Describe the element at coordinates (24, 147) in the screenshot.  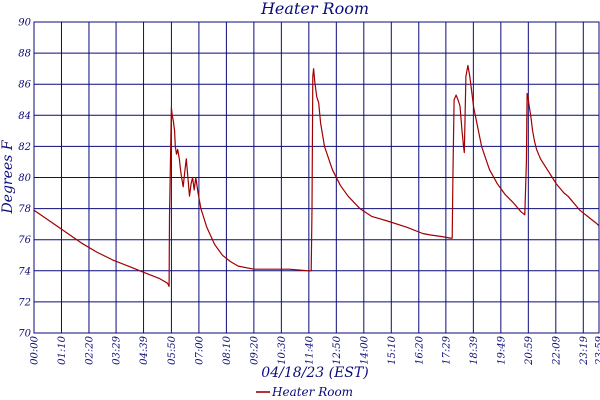
I see `y-tick-label: 82` at that location.